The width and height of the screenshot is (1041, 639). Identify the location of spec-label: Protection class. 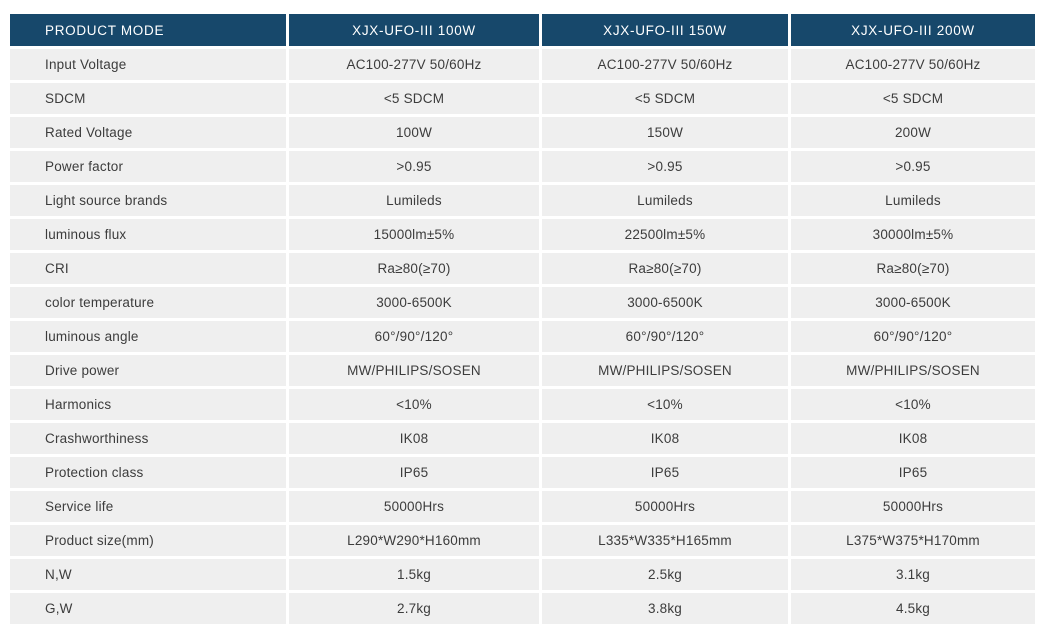
(148, 472).